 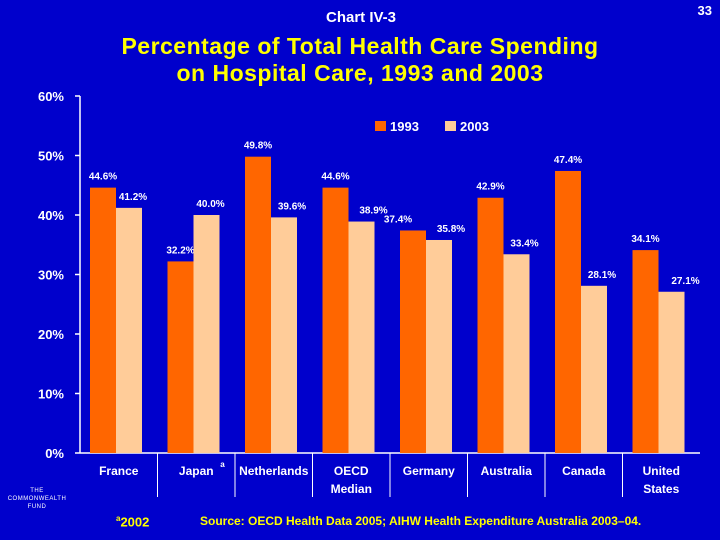 I want to click on footnote: a2002, so click(x=132, y=521).